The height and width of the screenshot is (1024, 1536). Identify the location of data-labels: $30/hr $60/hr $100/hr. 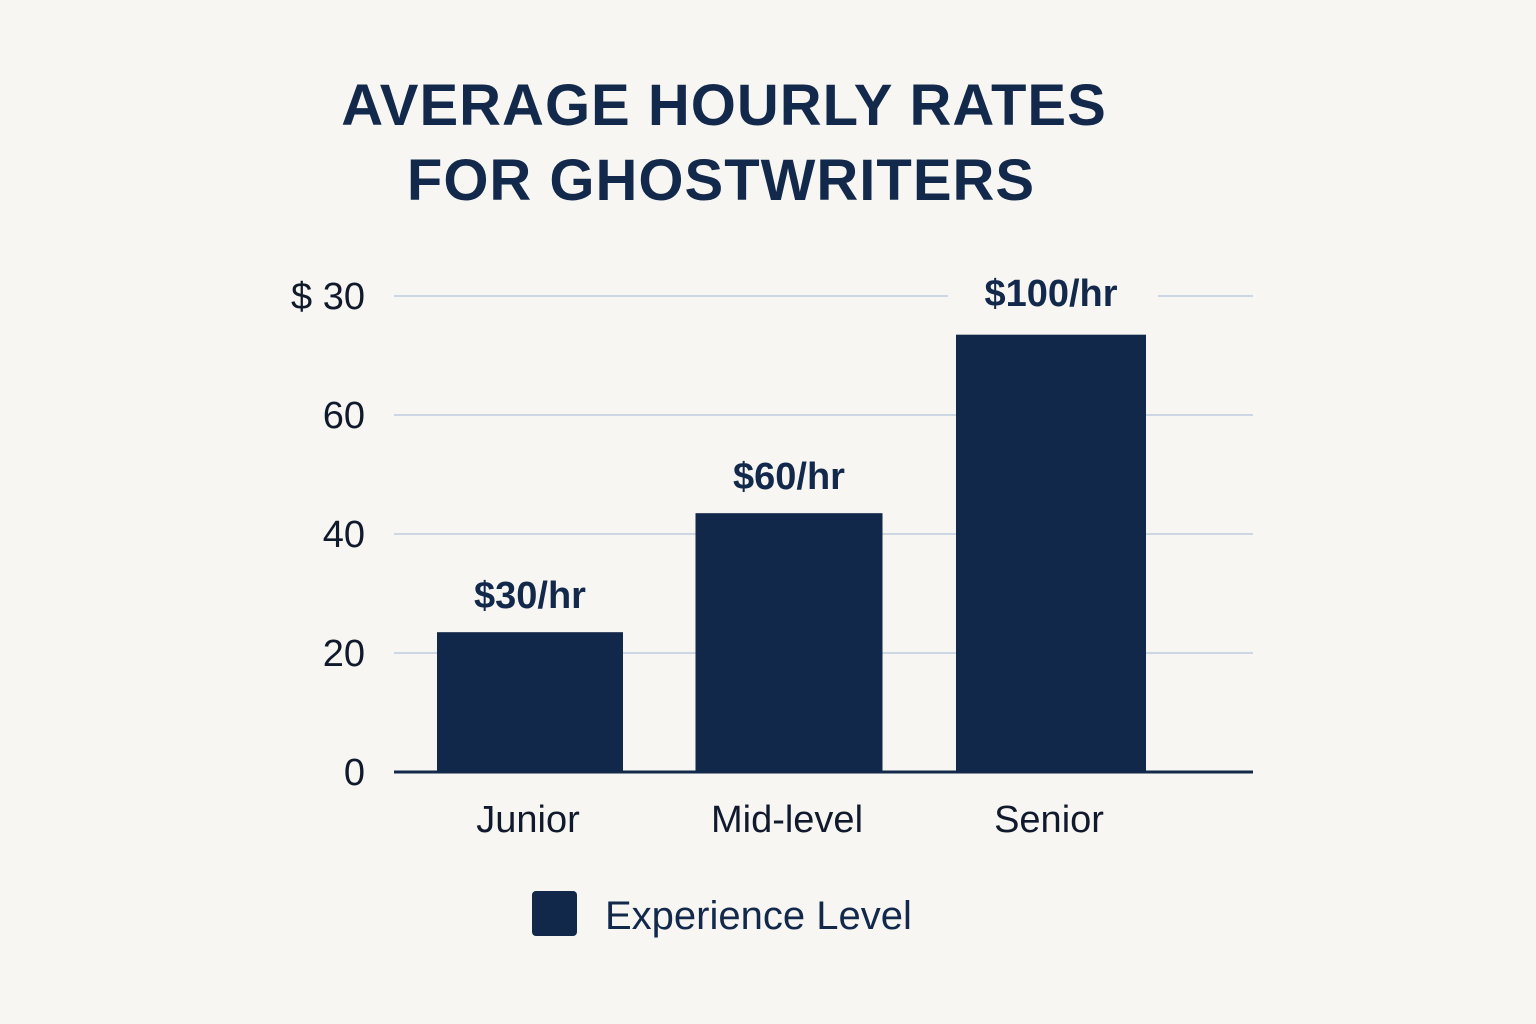
(796, 445).